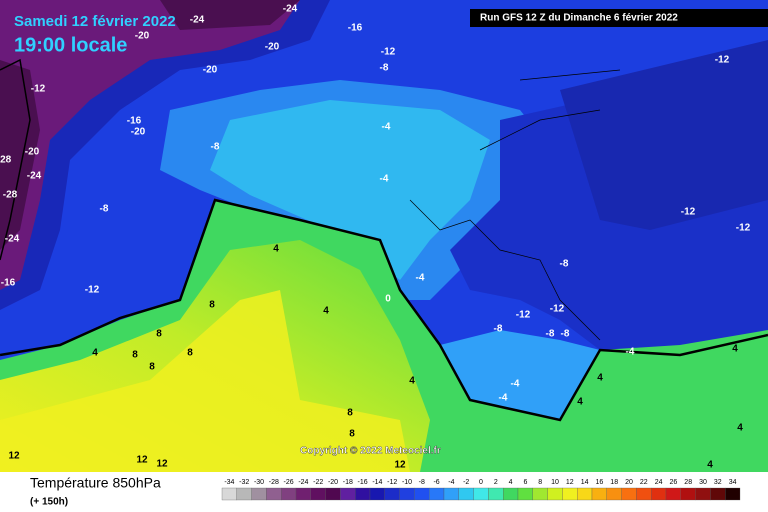  Describe the element at coordinates (585, 482) in the screenshot. I see `legend-label: 14` at that location.